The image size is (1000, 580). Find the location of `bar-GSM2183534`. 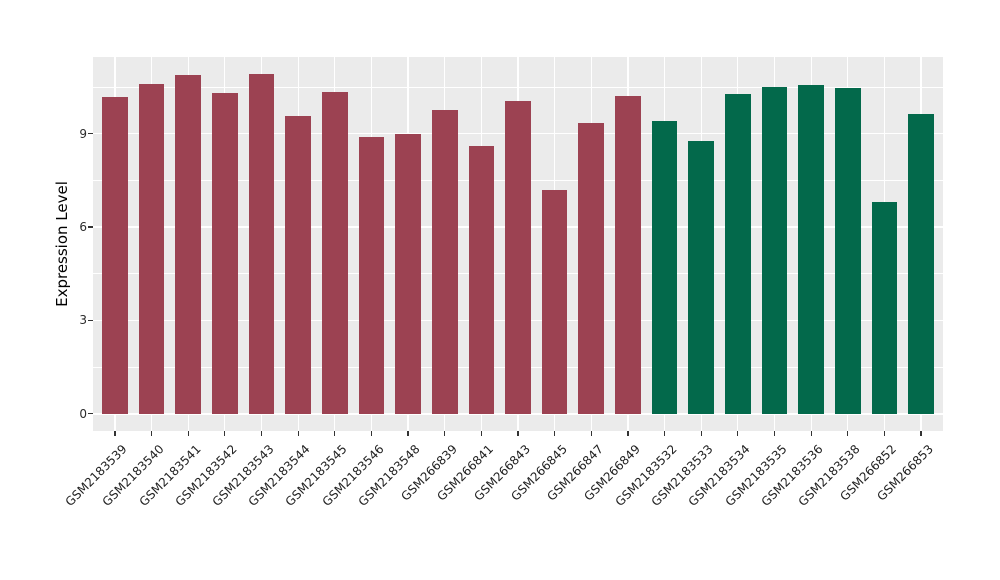

bar-GSM2183534 is located at coordinates (738, 254).